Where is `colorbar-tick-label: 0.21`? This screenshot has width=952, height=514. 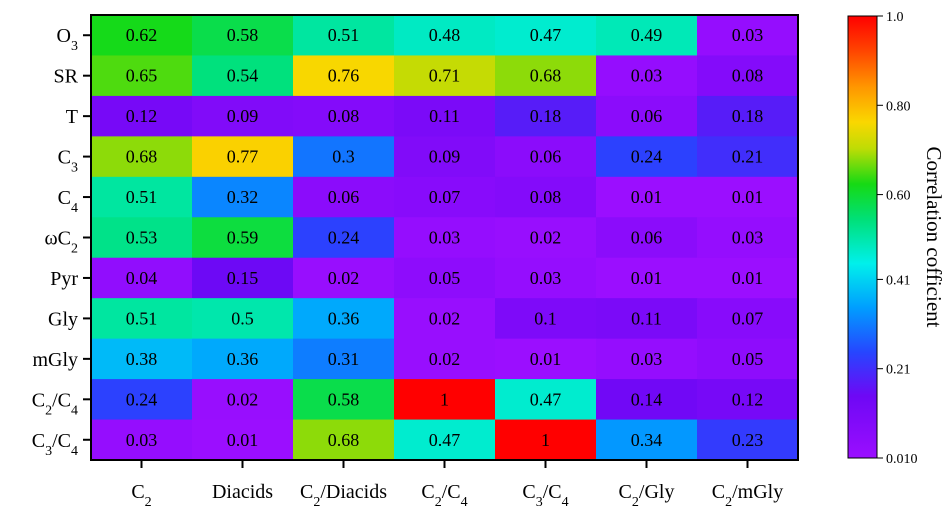 colorbar-tick-label: 0.21 is located at coordinates (898, 370).